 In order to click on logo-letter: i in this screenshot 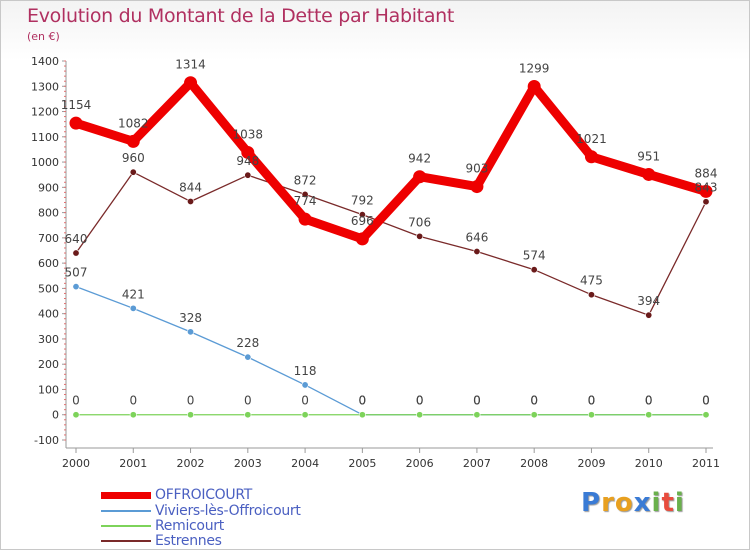, I will do `click(656, 503)`.